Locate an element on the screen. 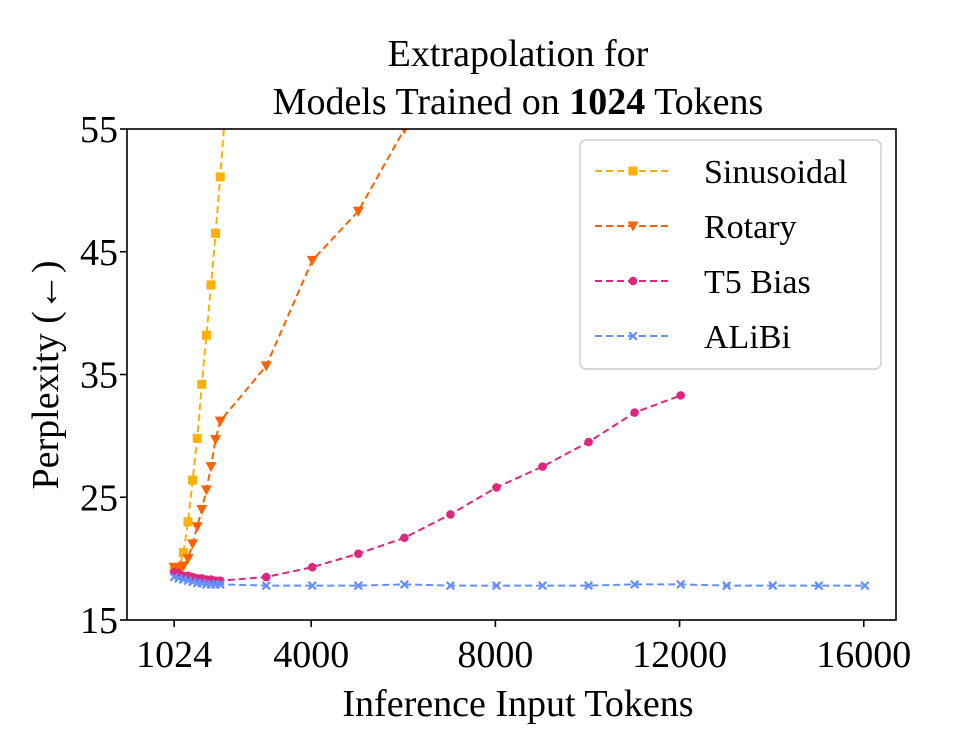 The image size is (958, 736). series-line-sinusoidal is located at coordinates (199, 350).